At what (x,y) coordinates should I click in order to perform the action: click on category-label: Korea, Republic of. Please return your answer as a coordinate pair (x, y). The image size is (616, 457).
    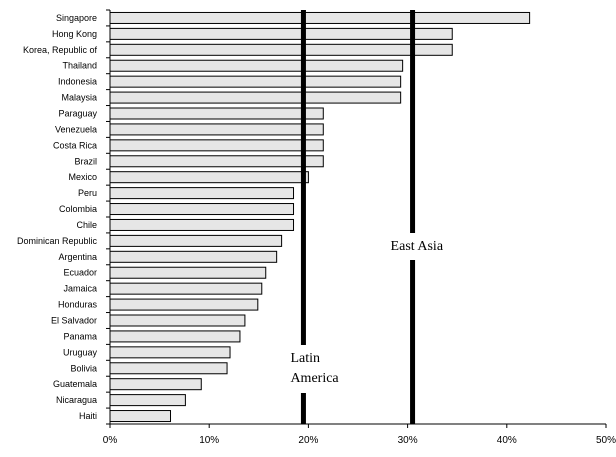
    Looking at the image, I should click on (60, 50).